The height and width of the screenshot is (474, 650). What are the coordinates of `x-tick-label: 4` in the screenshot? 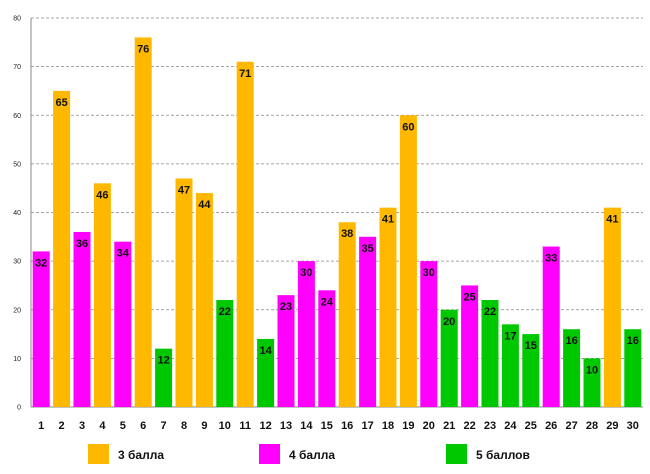 It's located at (102, 426).